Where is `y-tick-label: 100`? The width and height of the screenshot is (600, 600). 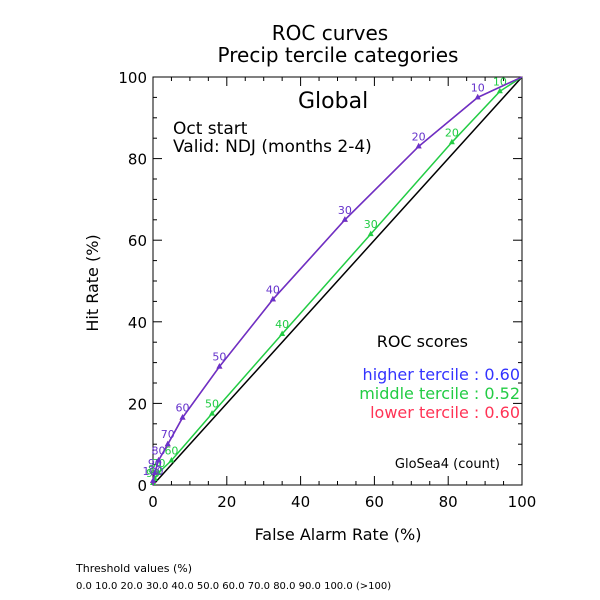 y-tick-label: 100 is located at coordinates (132, 78).